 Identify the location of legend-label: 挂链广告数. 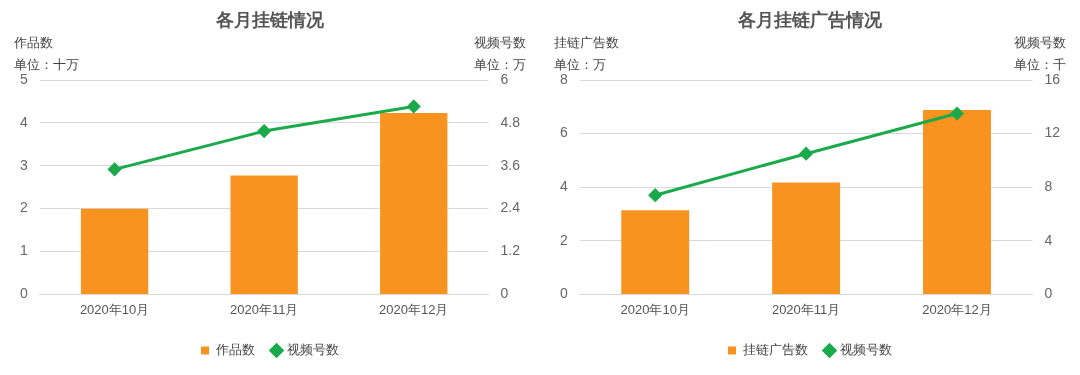
(775, 350).